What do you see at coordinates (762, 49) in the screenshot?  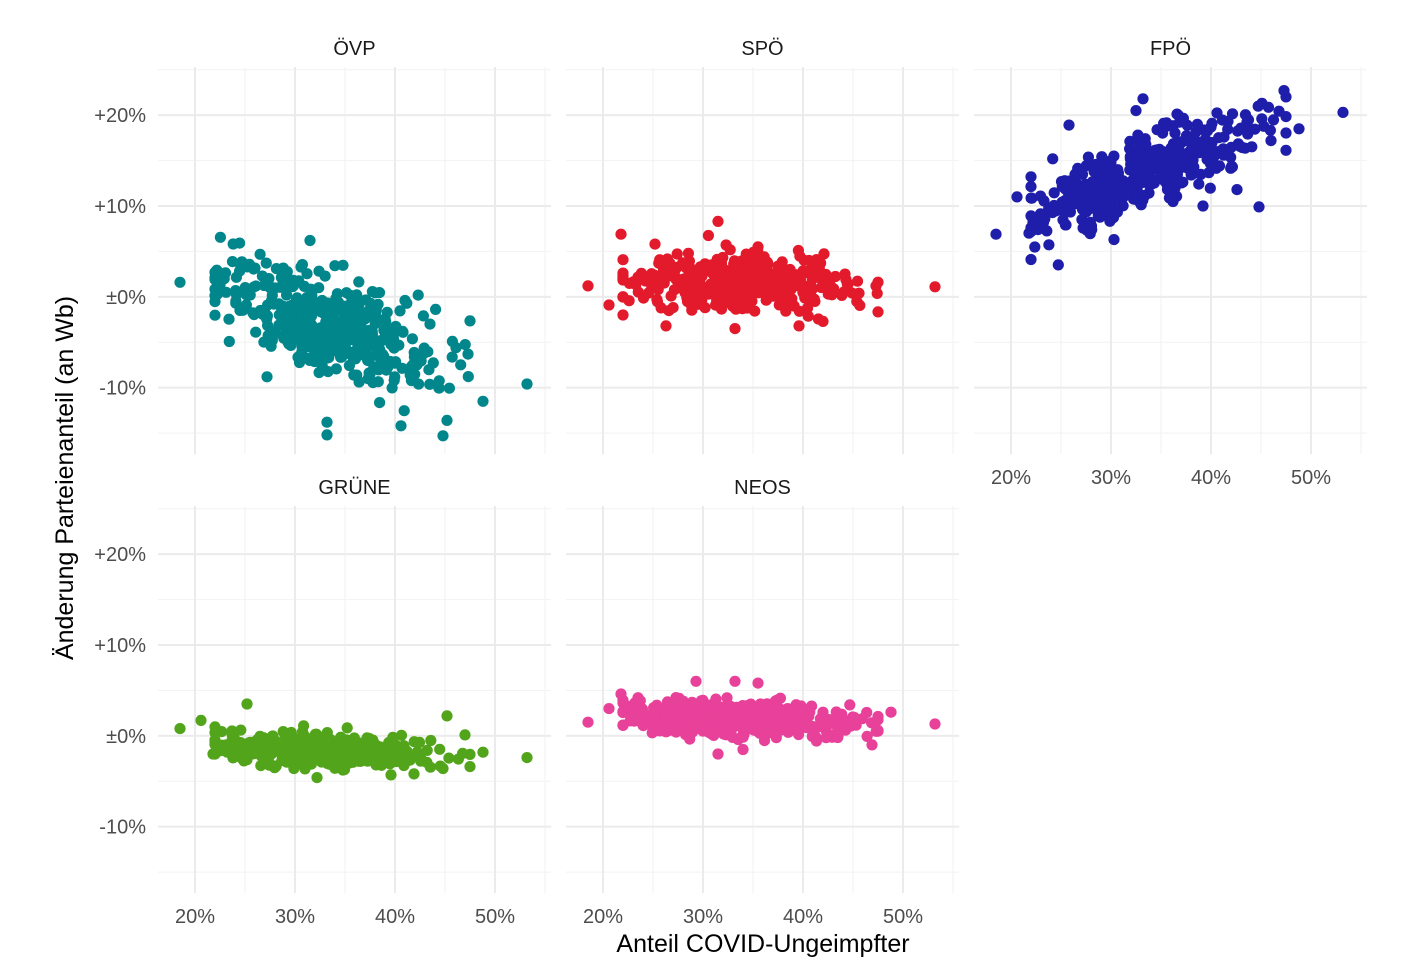 I see `facet-strip-label: SPÖ` at bounding box center [762, 49].